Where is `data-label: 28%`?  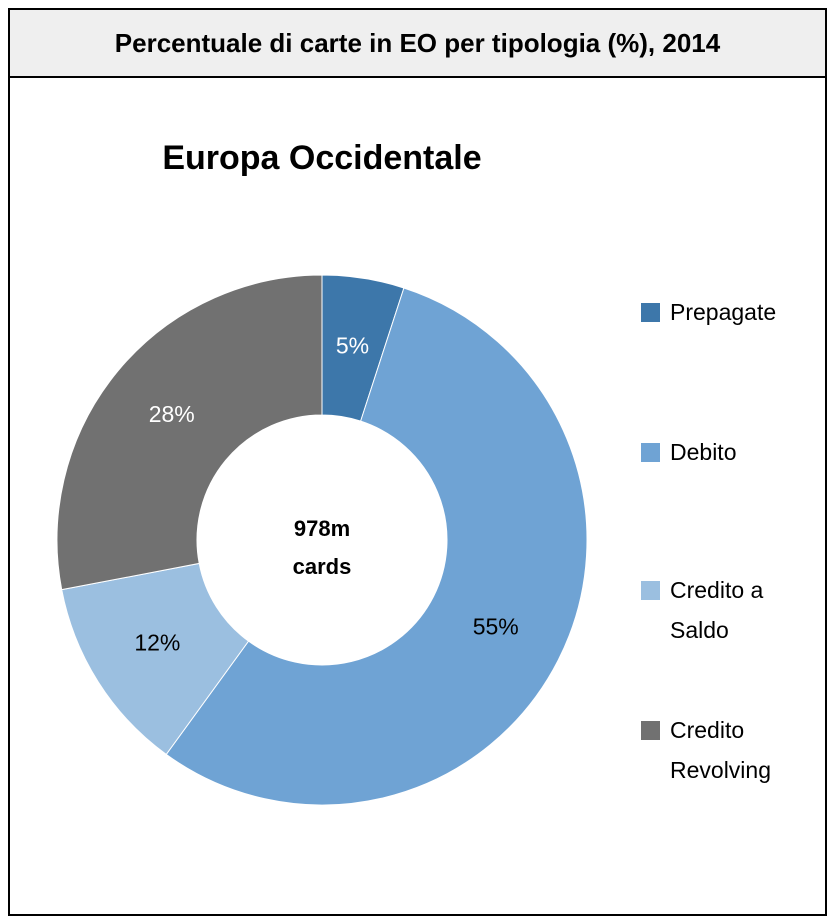
data-label: 28% is located at coordinates (172, 414).